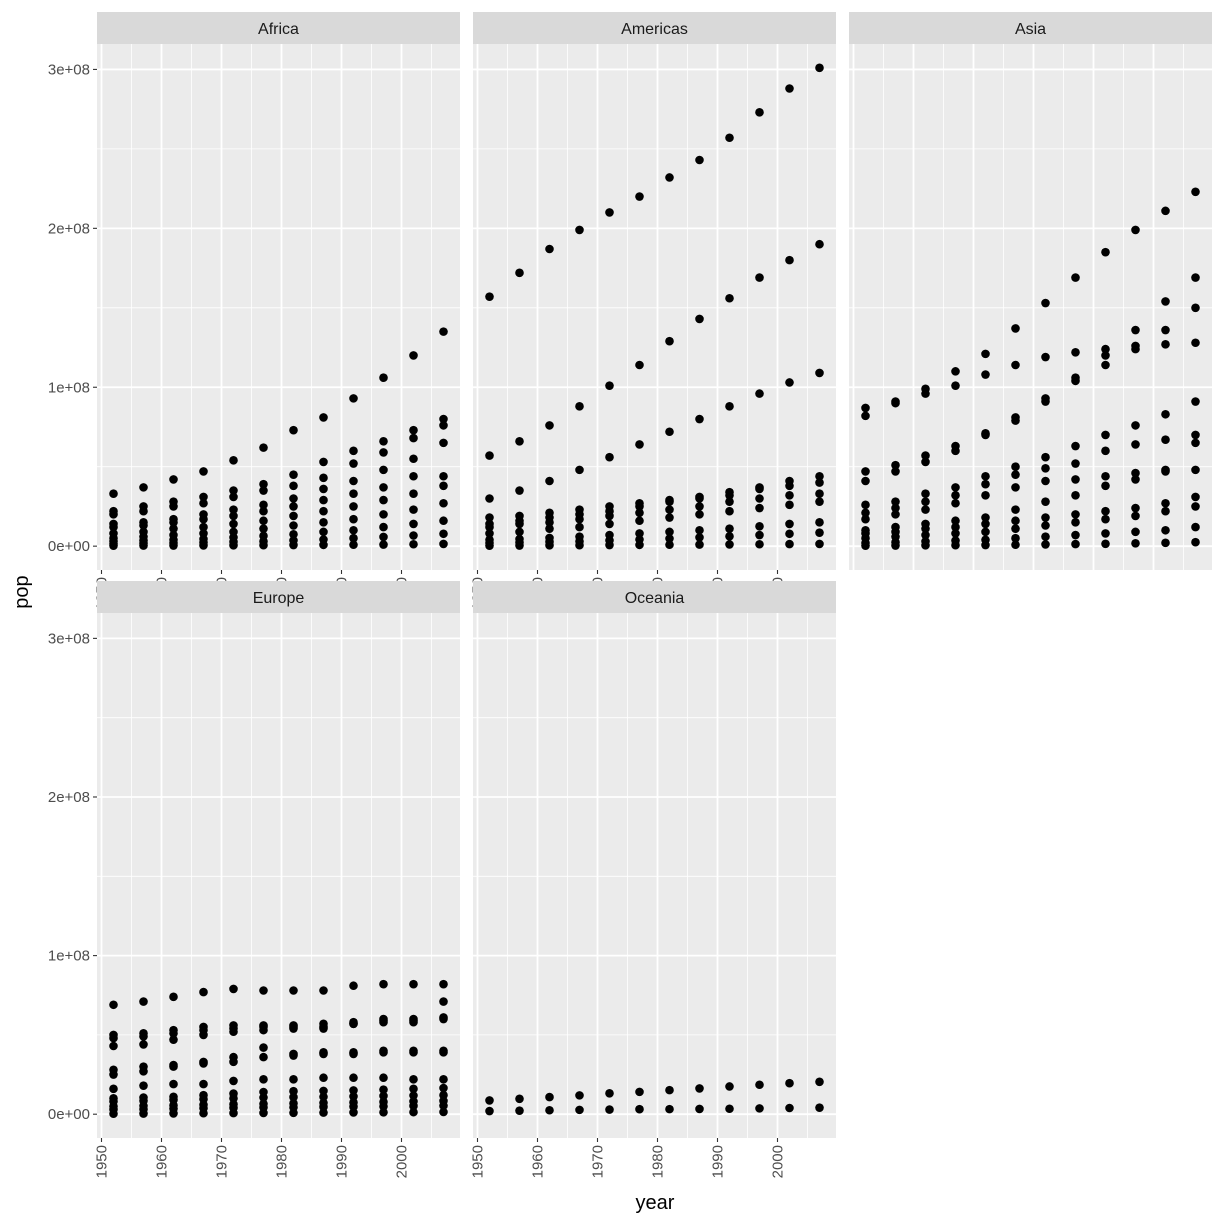 This screenshot has width=1224, height=1224. What do you see at coordinates (69, 228) in the screenshot?
I see `y-tick-label: 2e+08` at bounding box center [69, 228].